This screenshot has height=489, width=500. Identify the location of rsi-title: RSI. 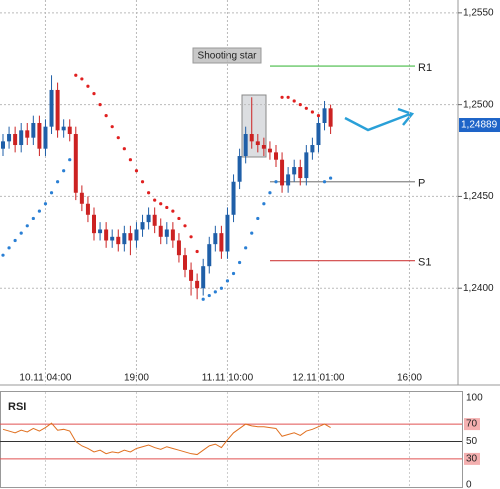
(17, 407).